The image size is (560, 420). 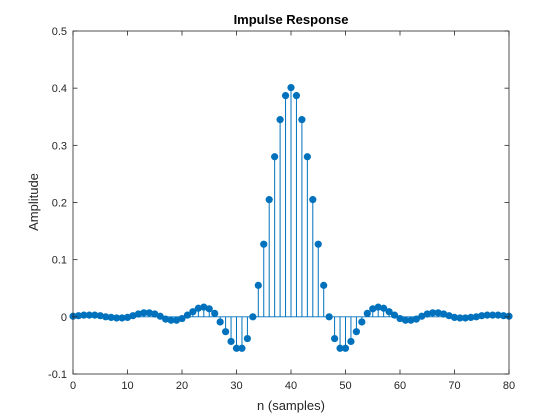 What do you see at coordinates (509, 386) in the screenshot?
I see `x-tick-label: 80` at bounding box center [509, 386].